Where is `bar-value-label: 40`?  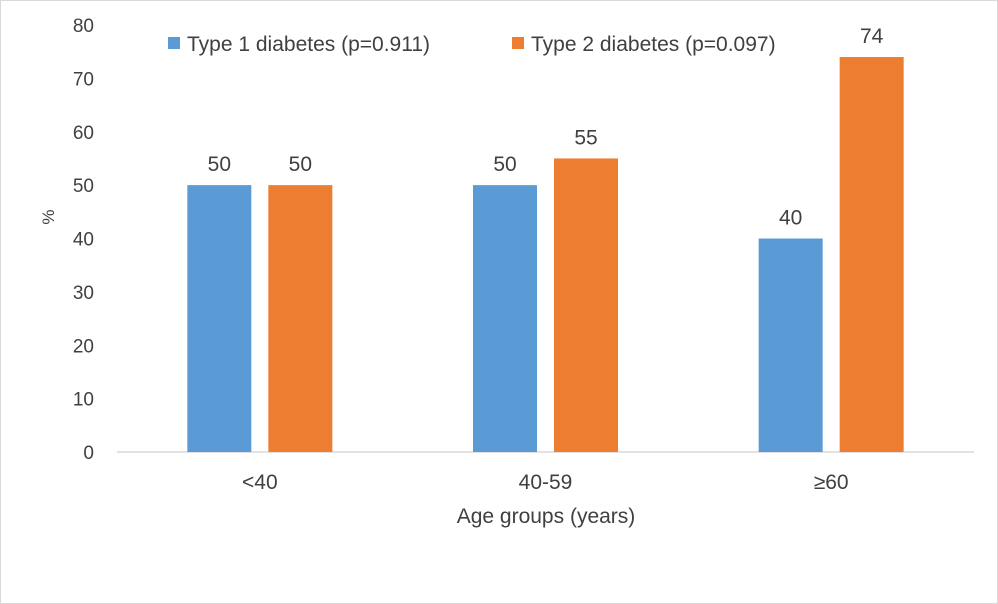 bar-value-label: 40 is located at coordinates (790, 218).